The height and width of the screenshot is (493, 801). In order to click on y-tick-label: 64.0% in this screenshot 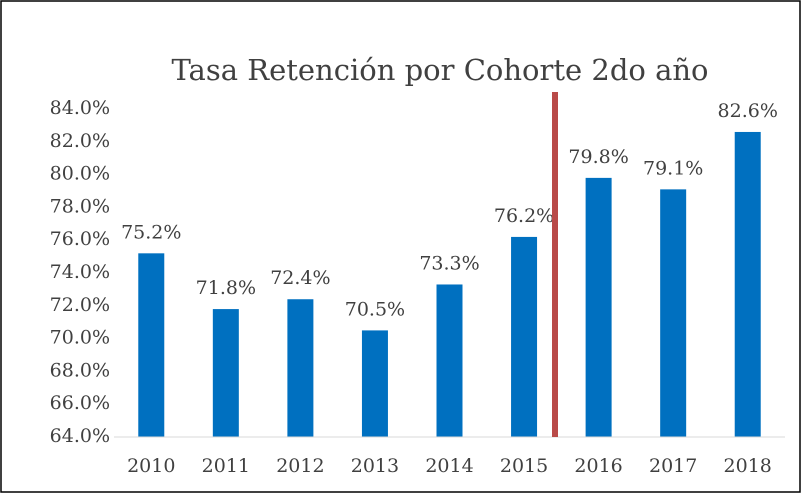, I will do `click(80, 436)`.